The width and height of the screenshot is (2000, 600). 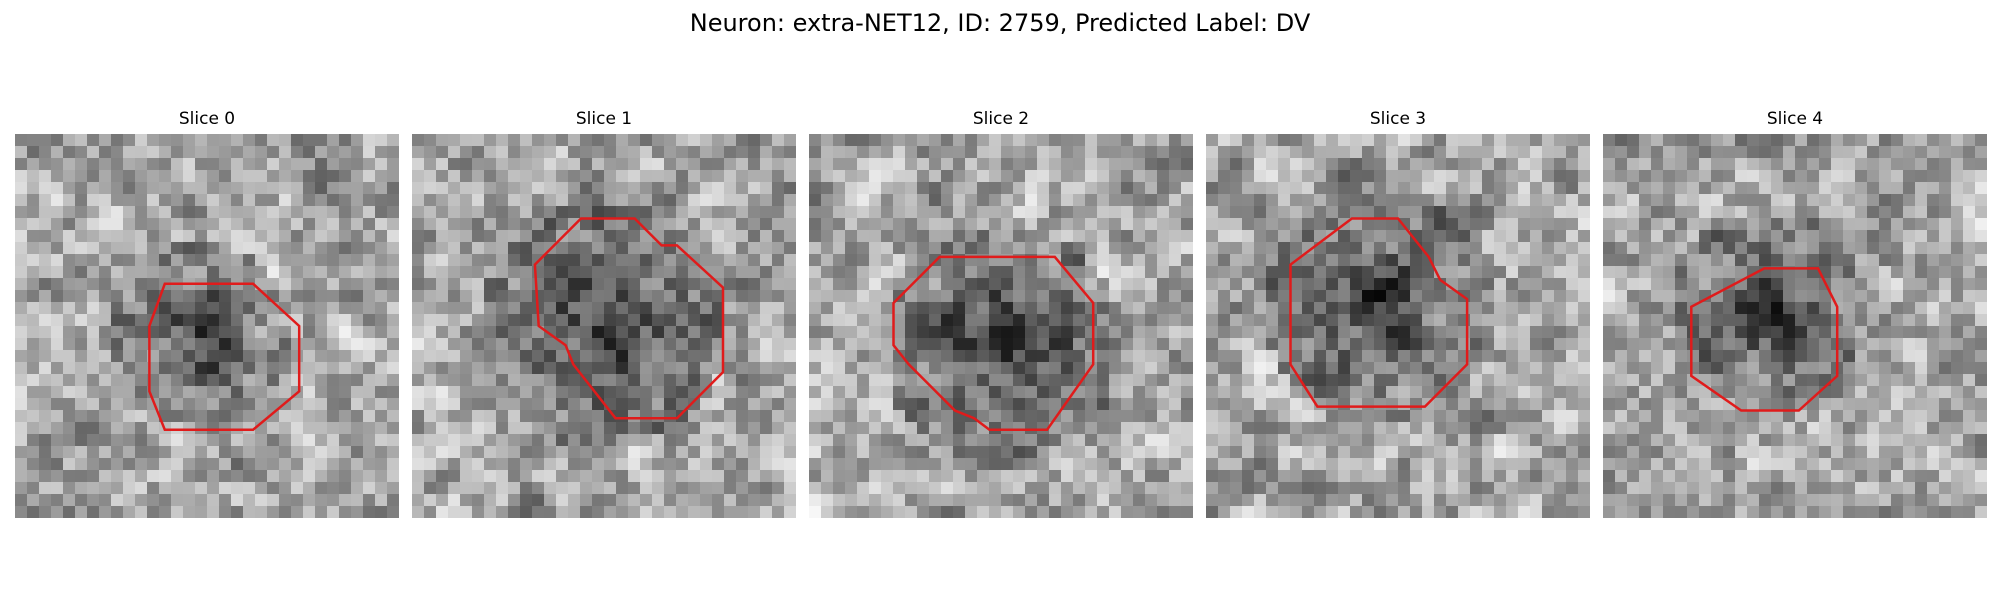 I want to click on slice-title: Slice 0, so click(x=207, y=119).